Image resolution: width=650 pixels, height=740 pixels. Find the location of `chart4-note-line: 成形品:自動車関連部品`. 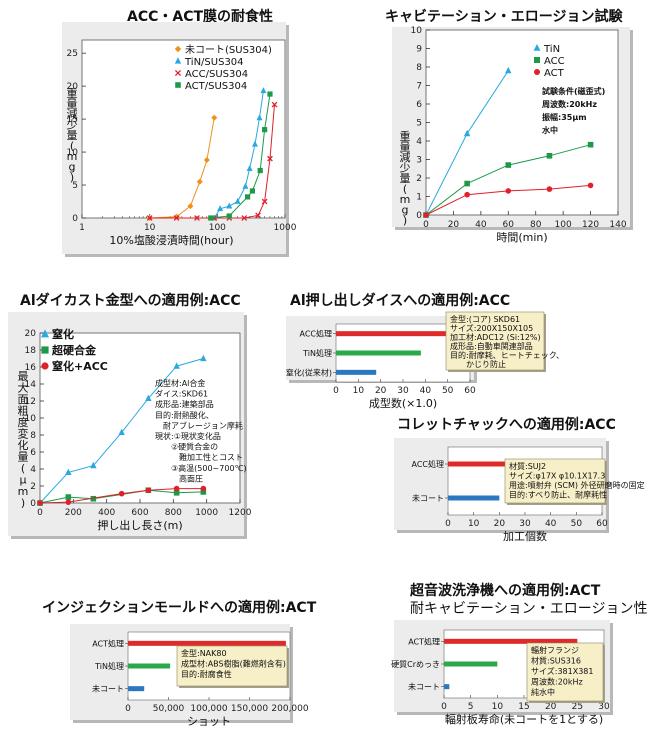

chart4-note-line: 成形品:自動車関連部品 is located at coordinates (491, 346).